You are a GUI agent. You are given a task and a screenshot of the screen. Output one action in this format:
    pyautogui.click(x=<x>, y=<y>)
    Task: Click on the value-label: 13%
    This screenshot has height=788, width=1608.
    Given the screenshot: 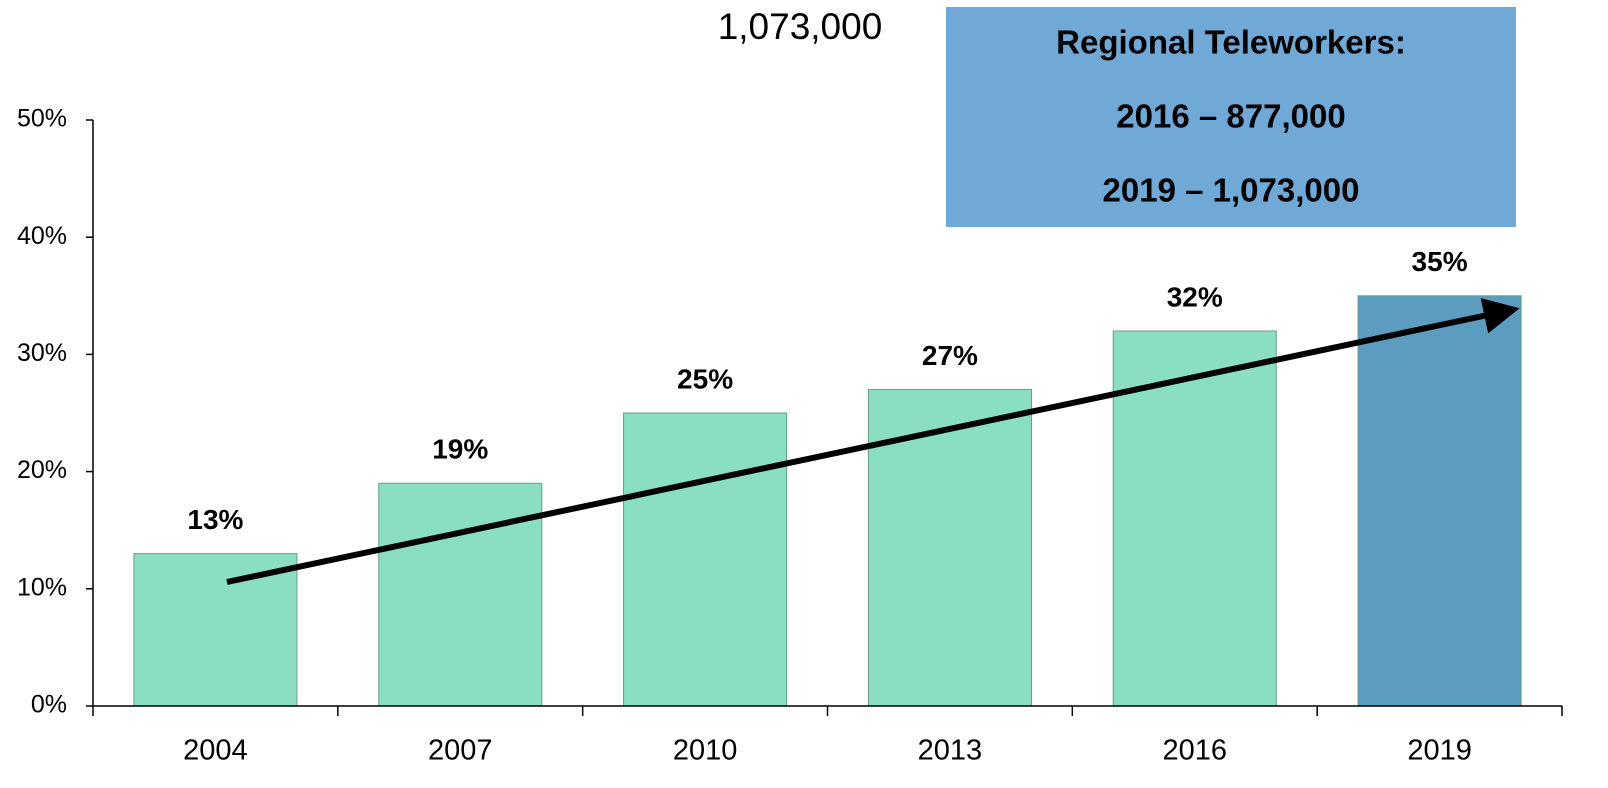 What is the action you would take?
    pyautogui.click(x=215, y=519)
    